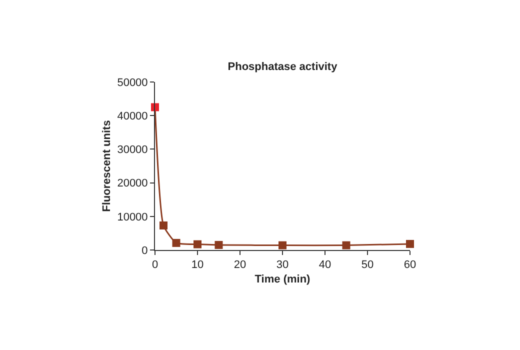 This screenshot has height=350, width=520. What do you see at coordinates (197, 265) in the screenshot?
I see `x-tick-label: 10` at bounding box center [197, 265].